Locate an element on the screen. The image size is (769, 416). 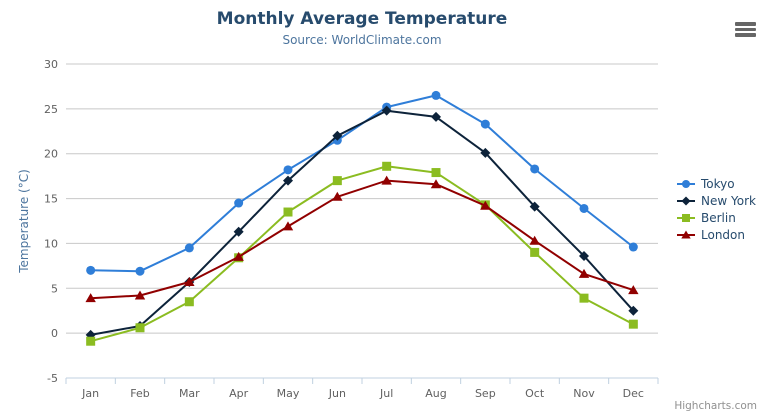
y-axis-tick-label: -5 is located at coordinates (52, 378).